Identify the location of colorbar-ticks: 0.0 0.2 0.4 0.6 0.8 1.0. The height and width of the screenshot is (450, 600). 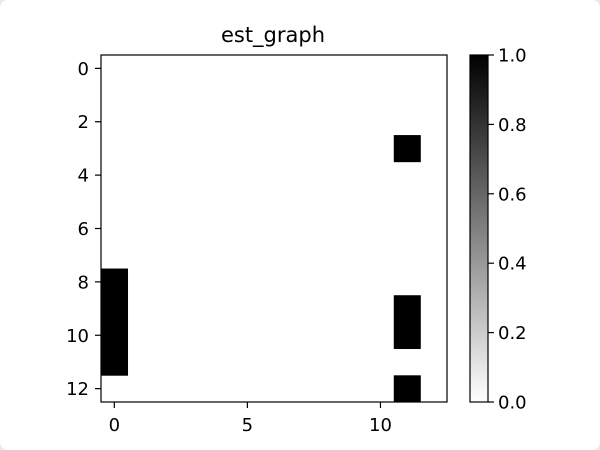
(507, 230).